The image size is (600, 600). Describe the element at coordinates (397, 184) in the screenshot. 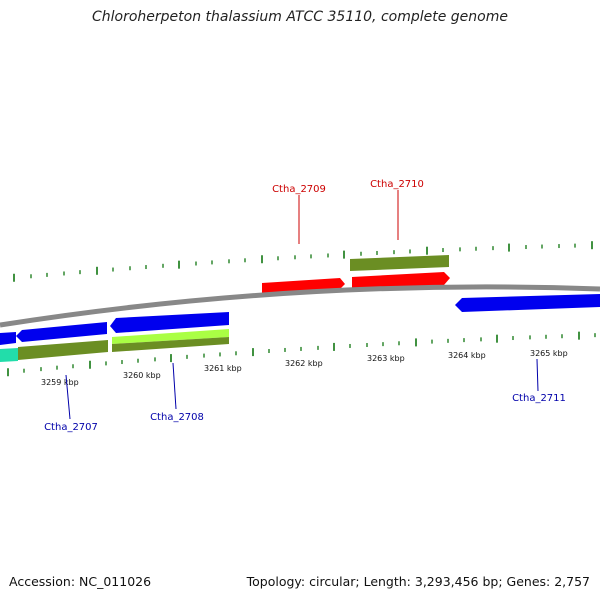

I see `gene-label-2710: Ctha_2710` at that location.